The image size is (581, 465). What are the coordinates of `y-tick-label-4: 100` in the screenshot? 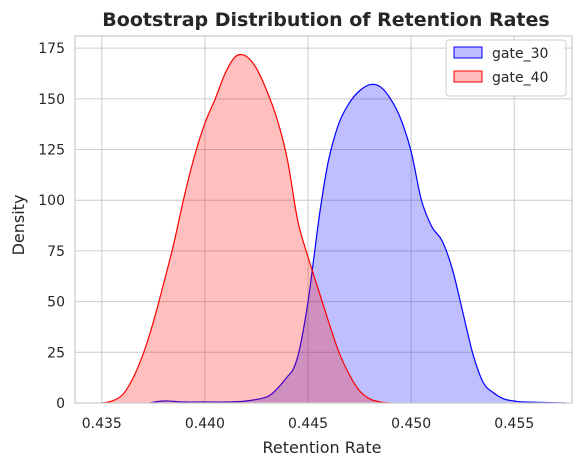 It's located at (51, 201).